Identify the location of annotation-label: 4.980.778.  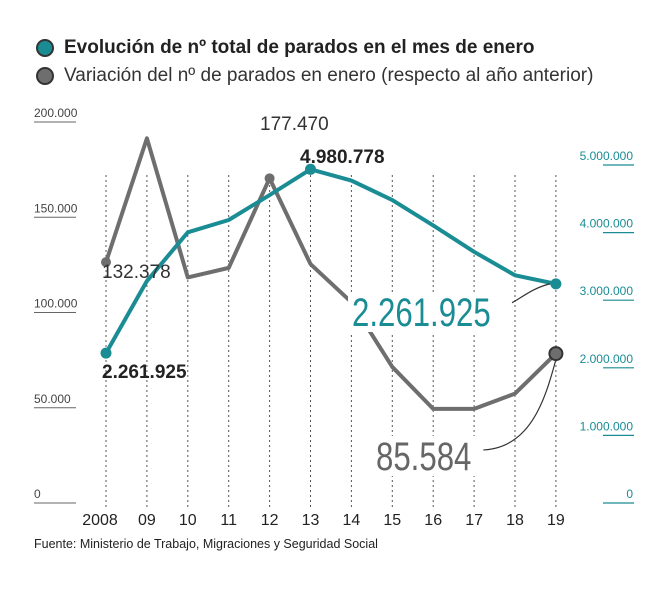
(342, 157).